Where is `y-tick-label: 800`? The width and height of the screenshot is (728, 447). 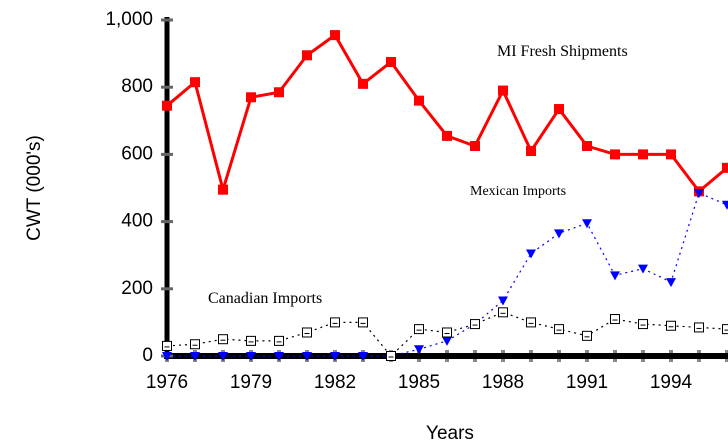 y-tick-label: 800 is located at coordinates (137, 86).